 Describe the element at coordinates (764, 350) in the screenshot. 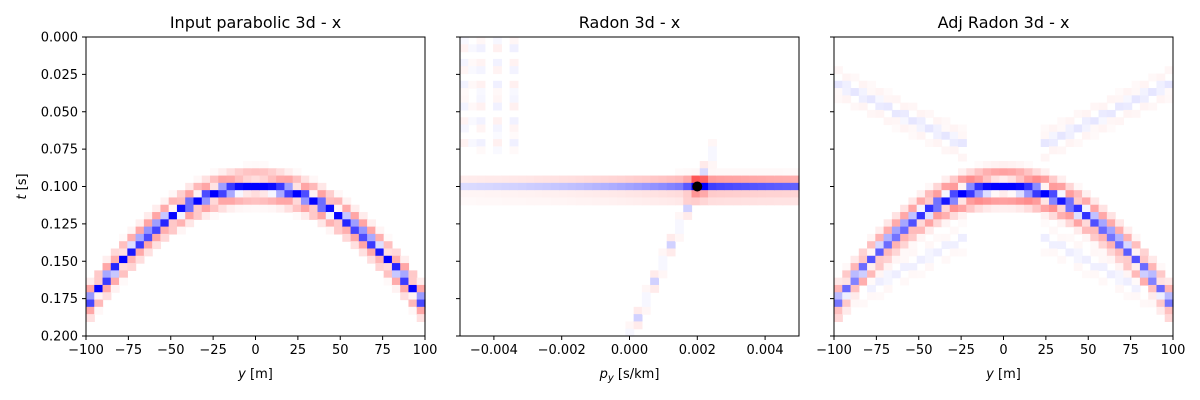

I see `x-tick-label: 0.004` at that location.